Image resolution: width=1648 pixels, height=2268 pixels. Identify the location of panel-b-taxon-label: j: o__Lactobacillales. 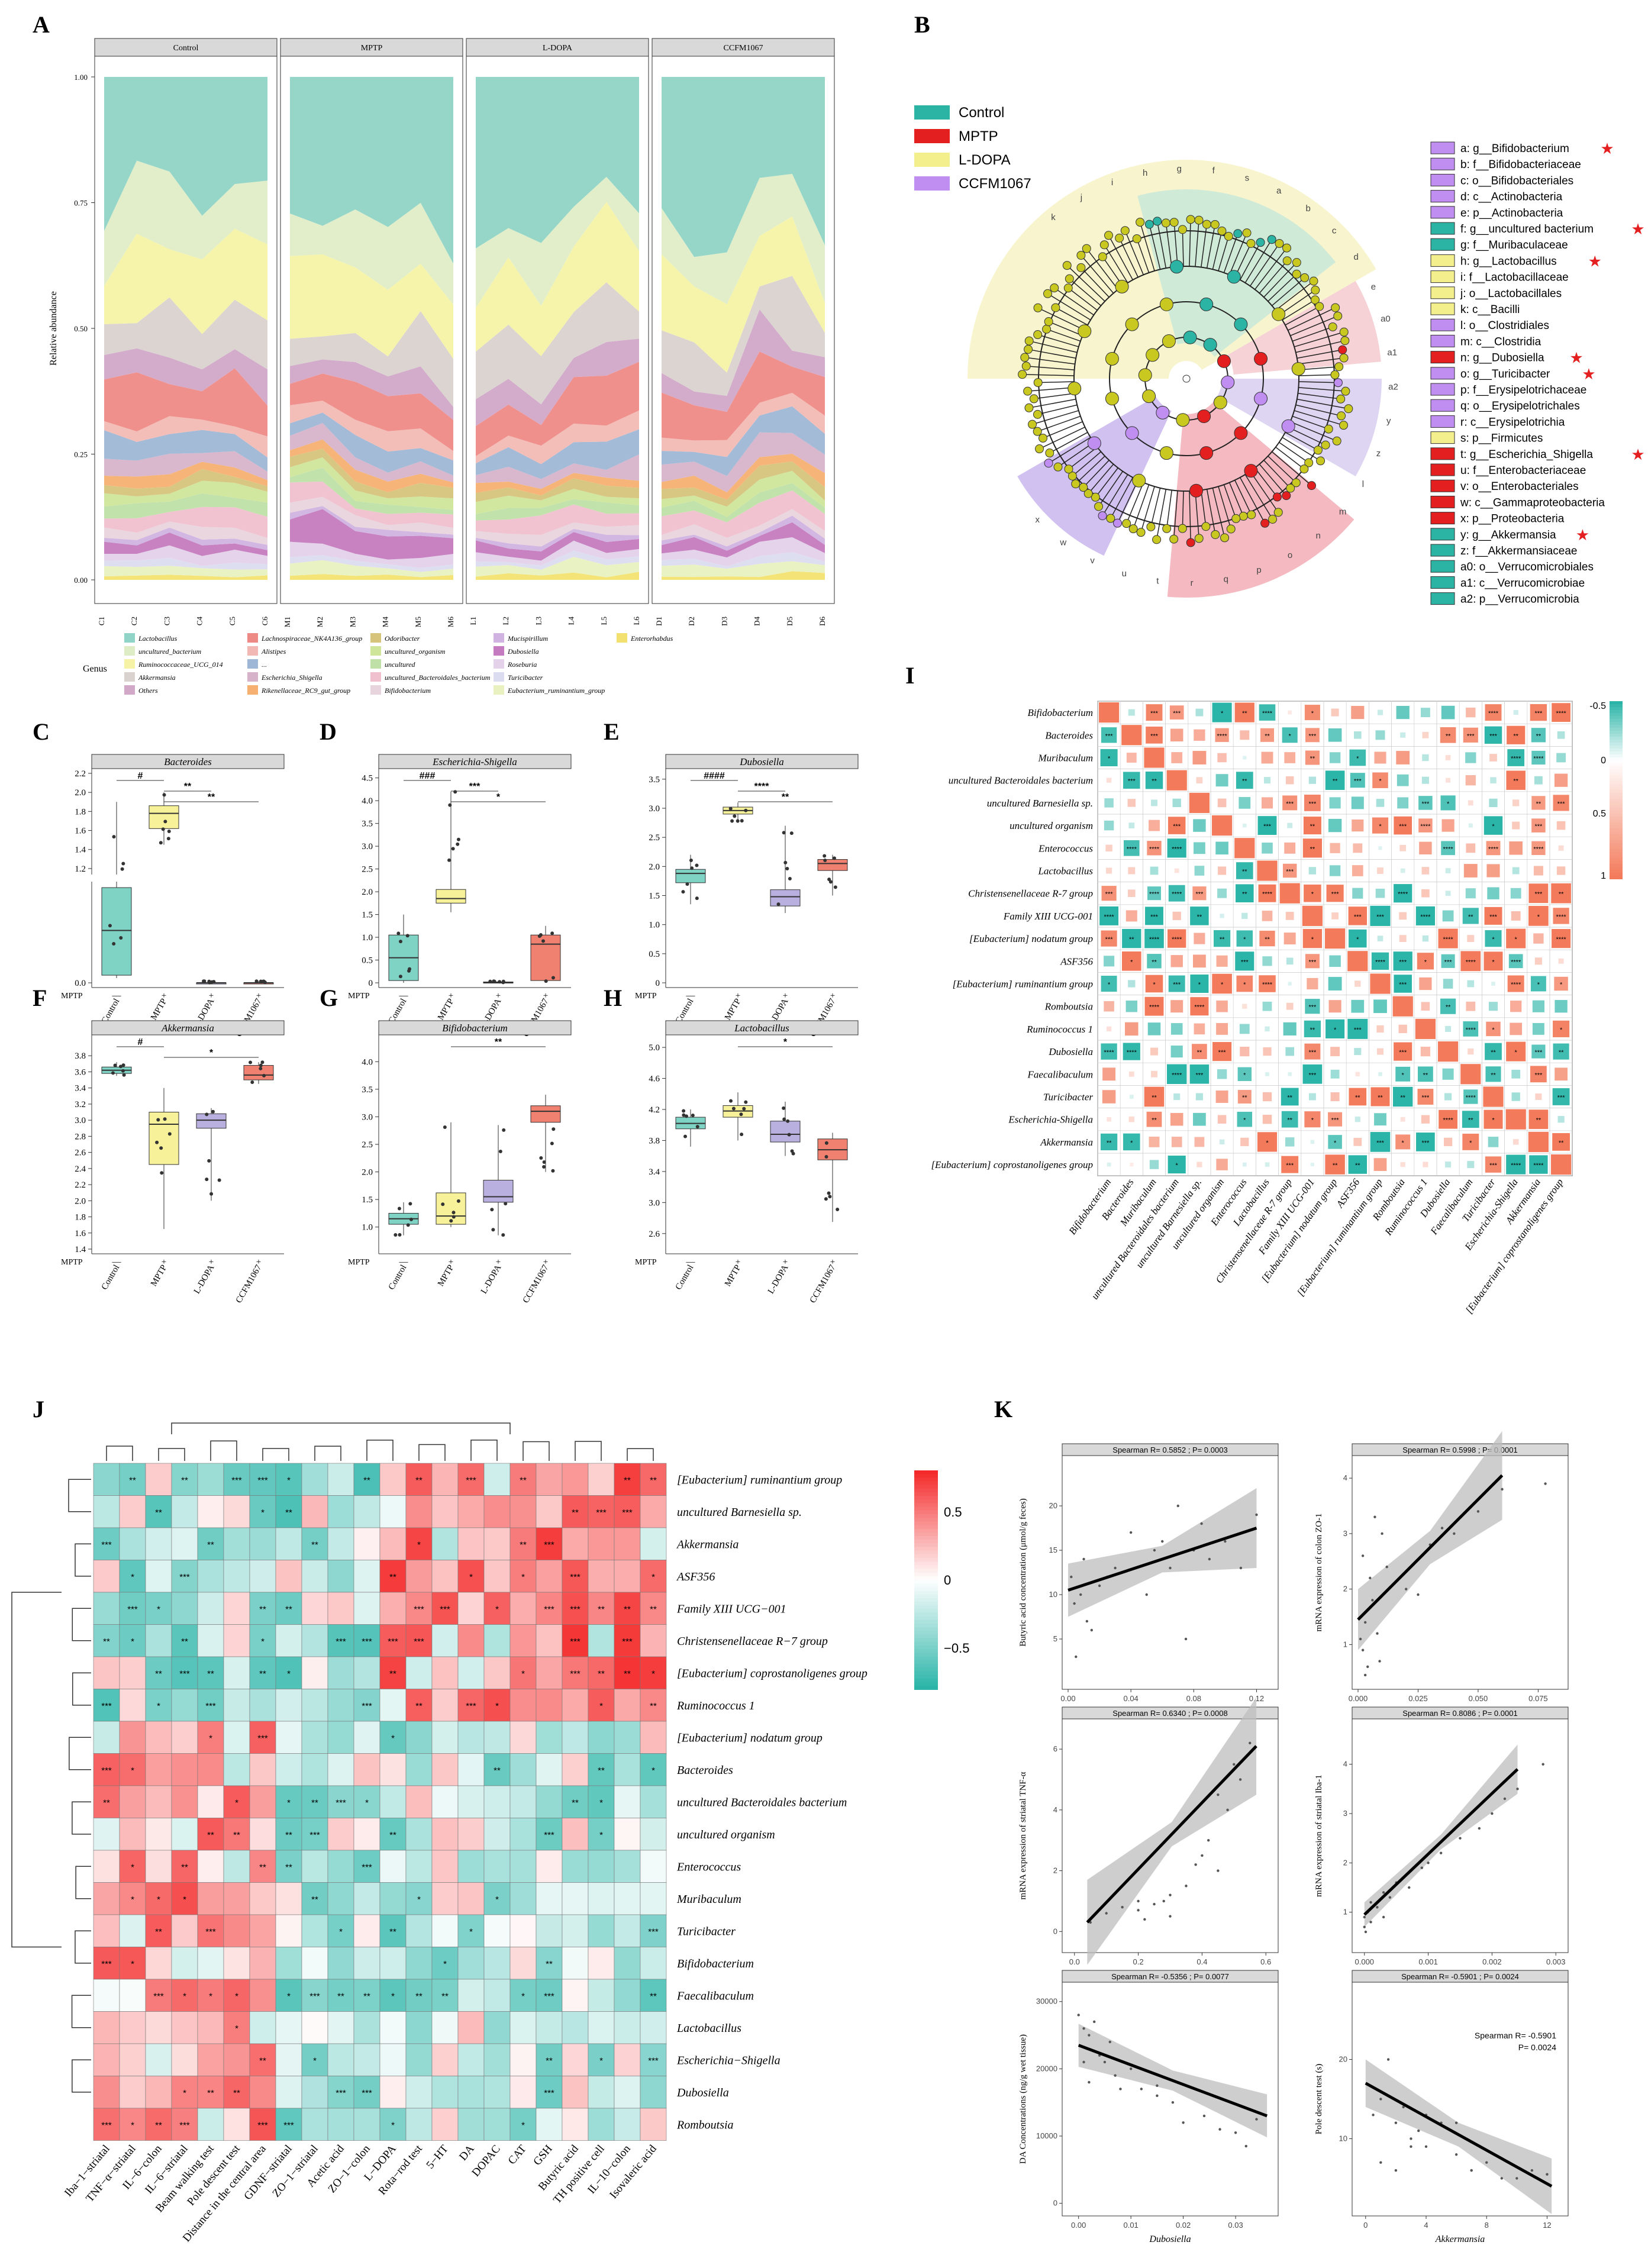
(1511, 294).